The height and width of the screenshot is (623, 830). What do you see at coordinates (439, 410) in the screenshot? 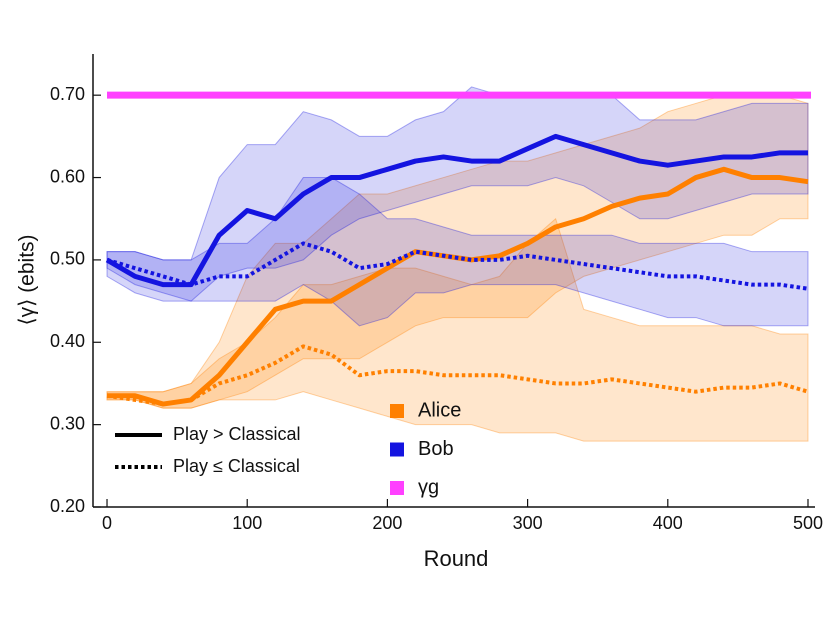
I see `legend-label: Alice` at bounding box center [439, 410].